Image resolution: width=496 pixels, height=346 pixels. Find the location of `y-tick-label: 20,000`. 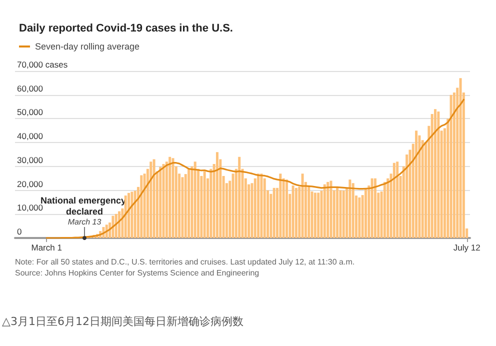

y-tick-label: 20,000 is located at coordinates (30, 183).